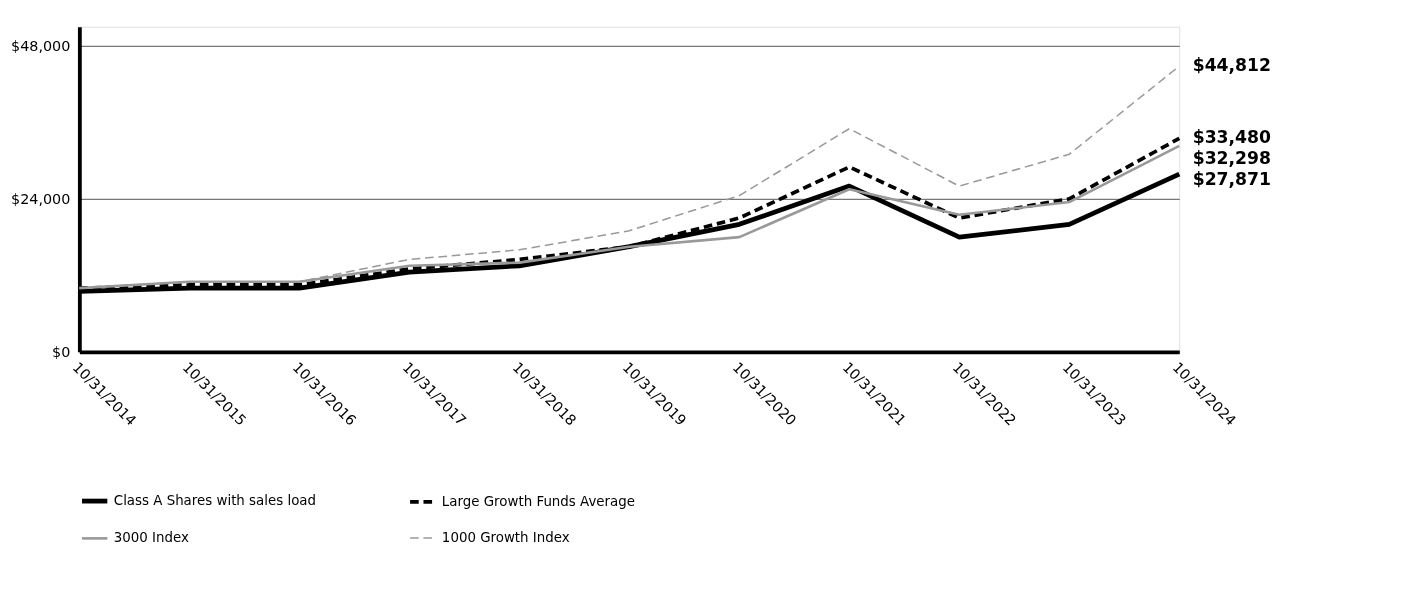  I want to click on data-label: $44,812, so click(1232, 64).